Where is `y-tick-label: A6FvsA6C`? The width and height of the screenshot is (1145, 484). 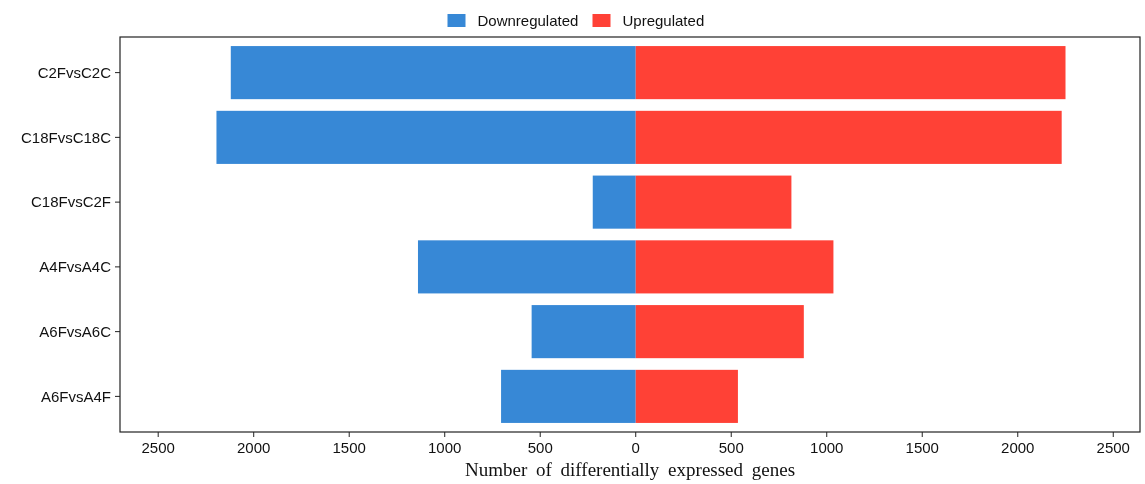
y-tick-label: A6FvsA6C is located at coordinates (75, 331).